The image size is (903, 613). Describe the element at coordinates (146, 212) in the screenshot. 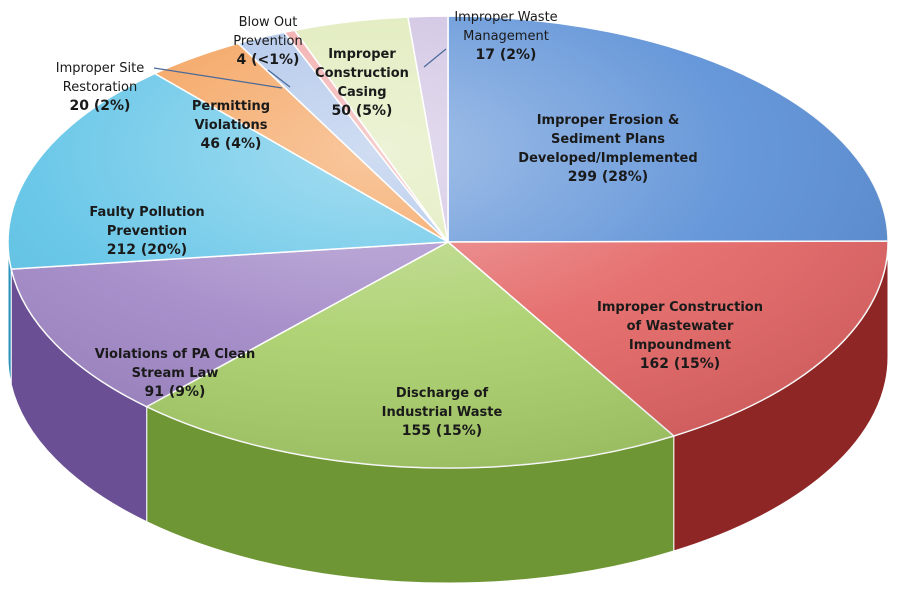

I see `slice-label-line: Faulty Pollution` at that location.